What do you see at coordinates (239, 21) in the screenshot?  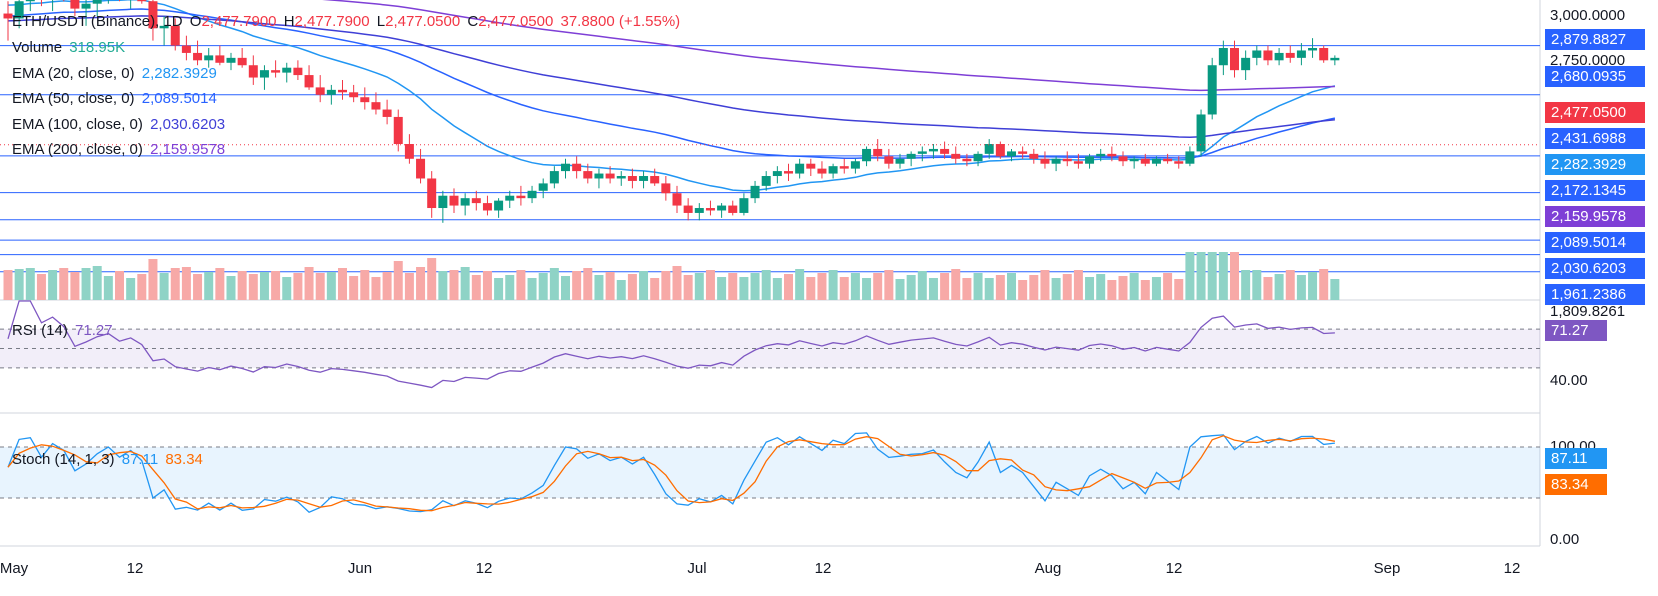 I see `open-value: 2,477.7900` at bounding box center [239, 21].